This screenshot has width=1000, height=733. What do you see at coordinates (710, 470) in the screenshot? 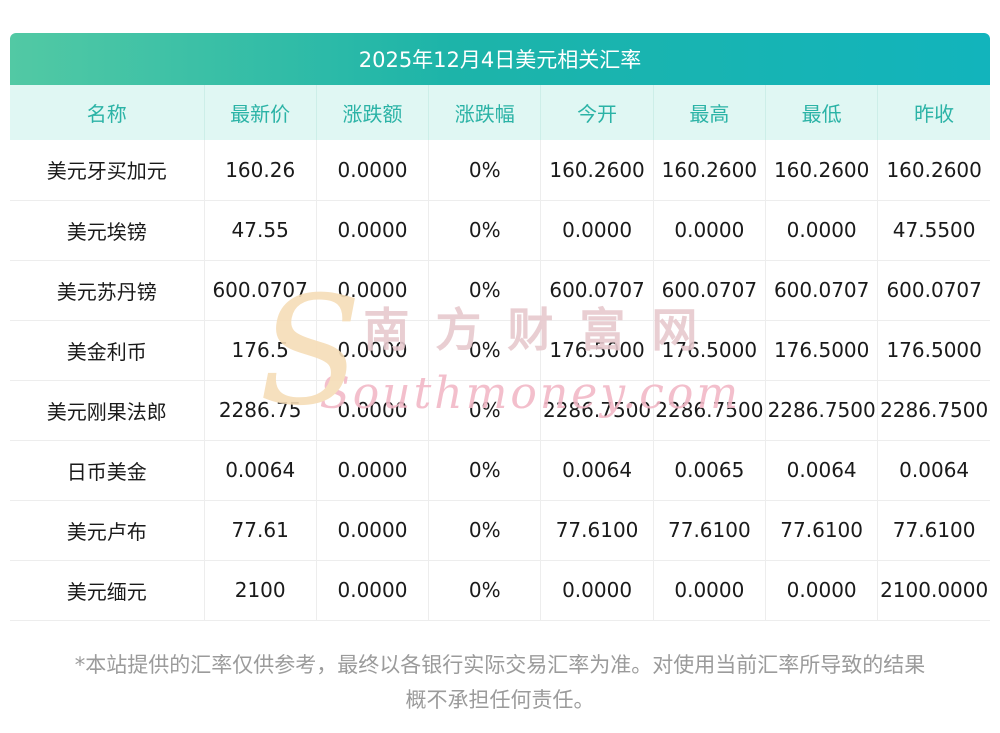
I see `cell-high: 0.0065` at bounding box center [710, 470].